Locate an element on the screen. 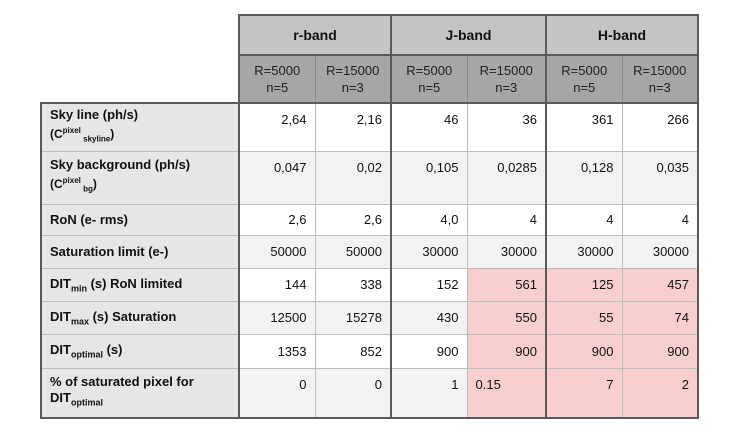 Image resolution: width=731 pixels, height=436 pixels. table-cell: 15278 is located at coordinates (353, 317).